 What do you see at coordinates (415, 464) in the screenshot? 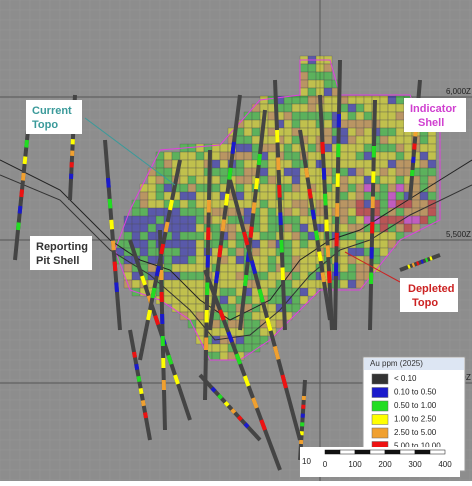
I see `scale-label: 300` at bounding box center [415, 464].